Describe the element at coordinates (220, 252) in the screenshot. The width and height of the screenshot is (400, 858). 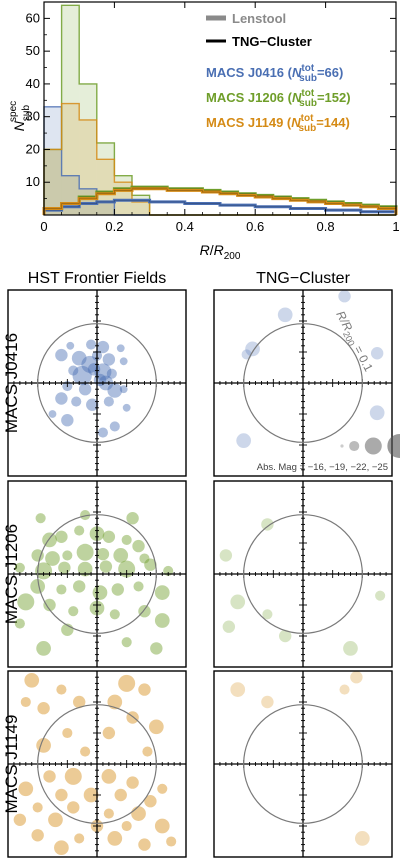
I see `histogram-x-axis-label: R/R200` at that location.